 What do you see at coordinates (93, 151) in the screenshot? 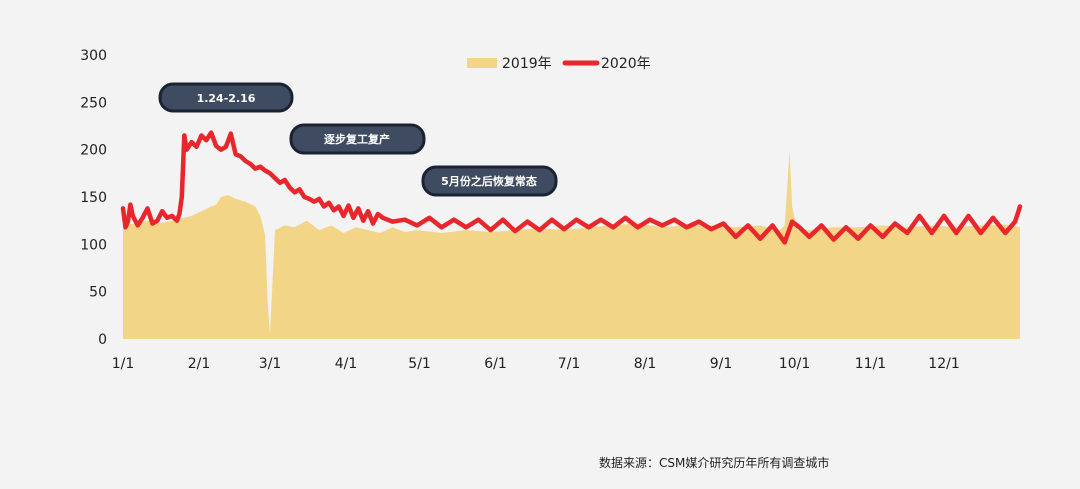
I see `y-tick-label: 200` at bounding box center [93, 151].